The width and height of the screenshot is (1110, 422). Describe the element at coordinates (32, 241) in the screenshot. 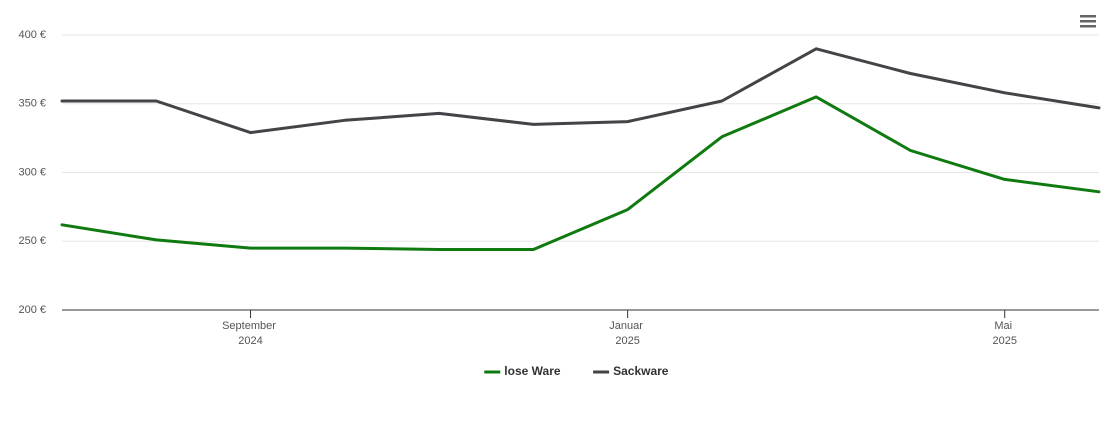

I see `y-tick-label: 250 €` at that location.